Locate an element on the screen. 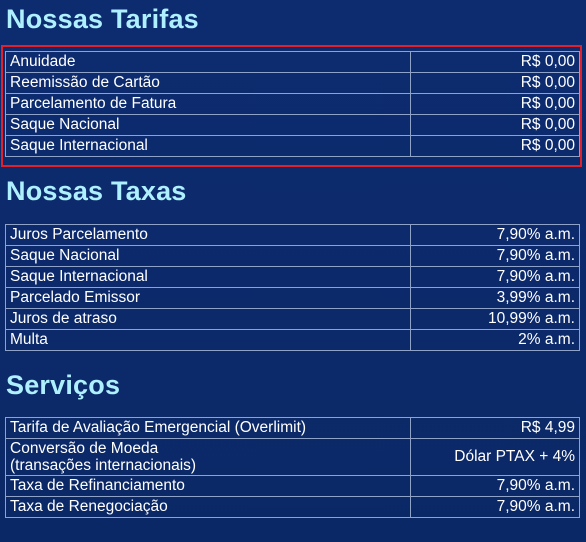  taxas-title: Nossas Taxas is located at coordinates (96, 191).